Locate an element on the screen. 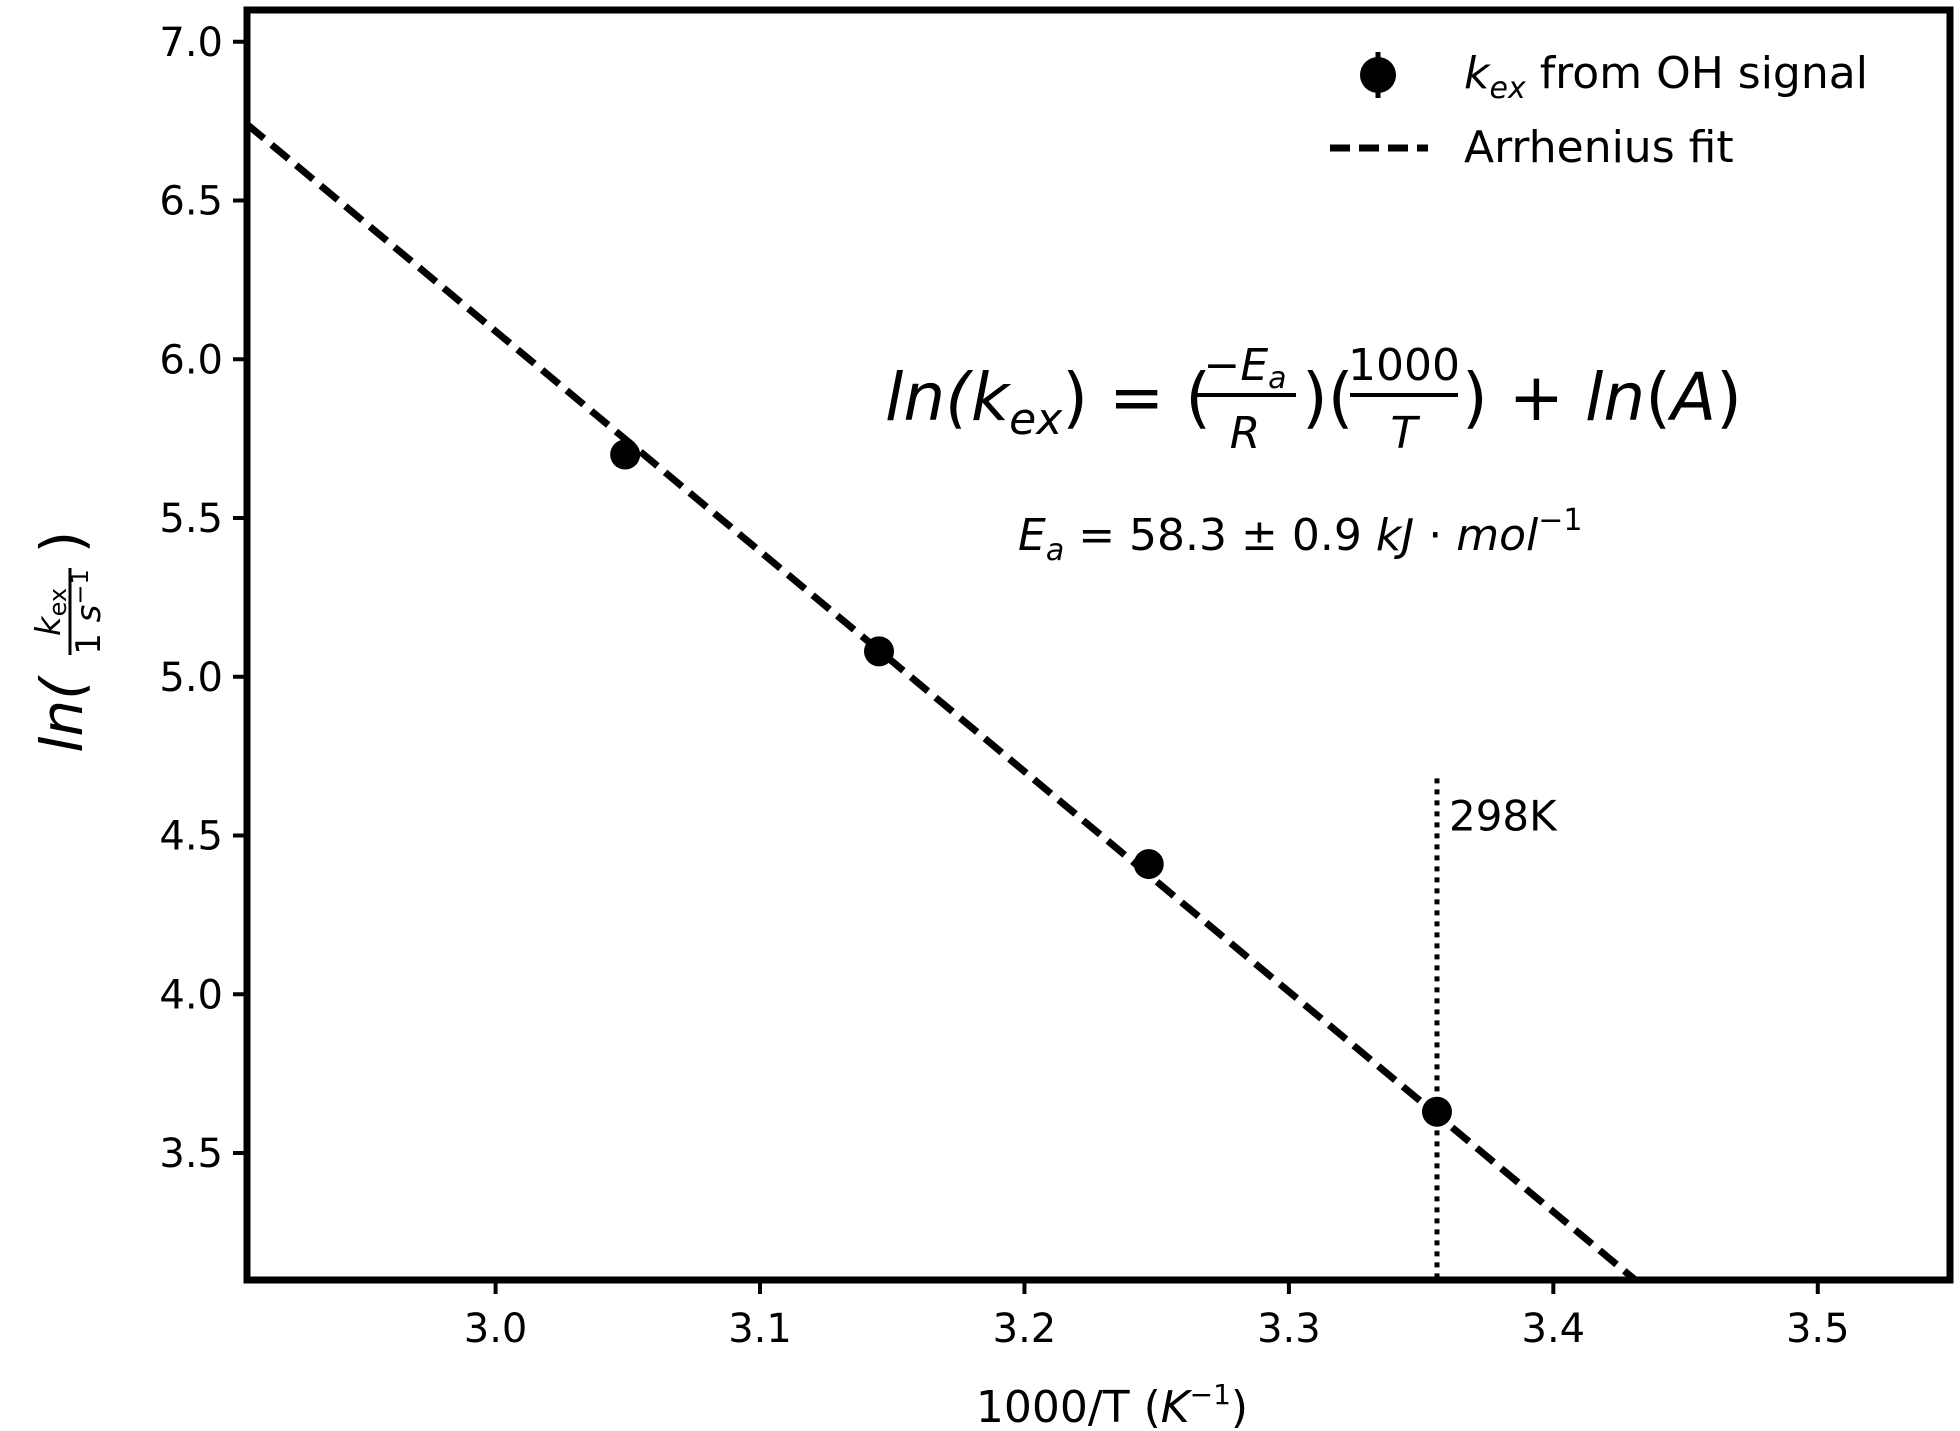  activation-energy-annotation: Ea = 58.3 ± 0.9 kJ · mol−1 is located at coordinates (1300, 535).